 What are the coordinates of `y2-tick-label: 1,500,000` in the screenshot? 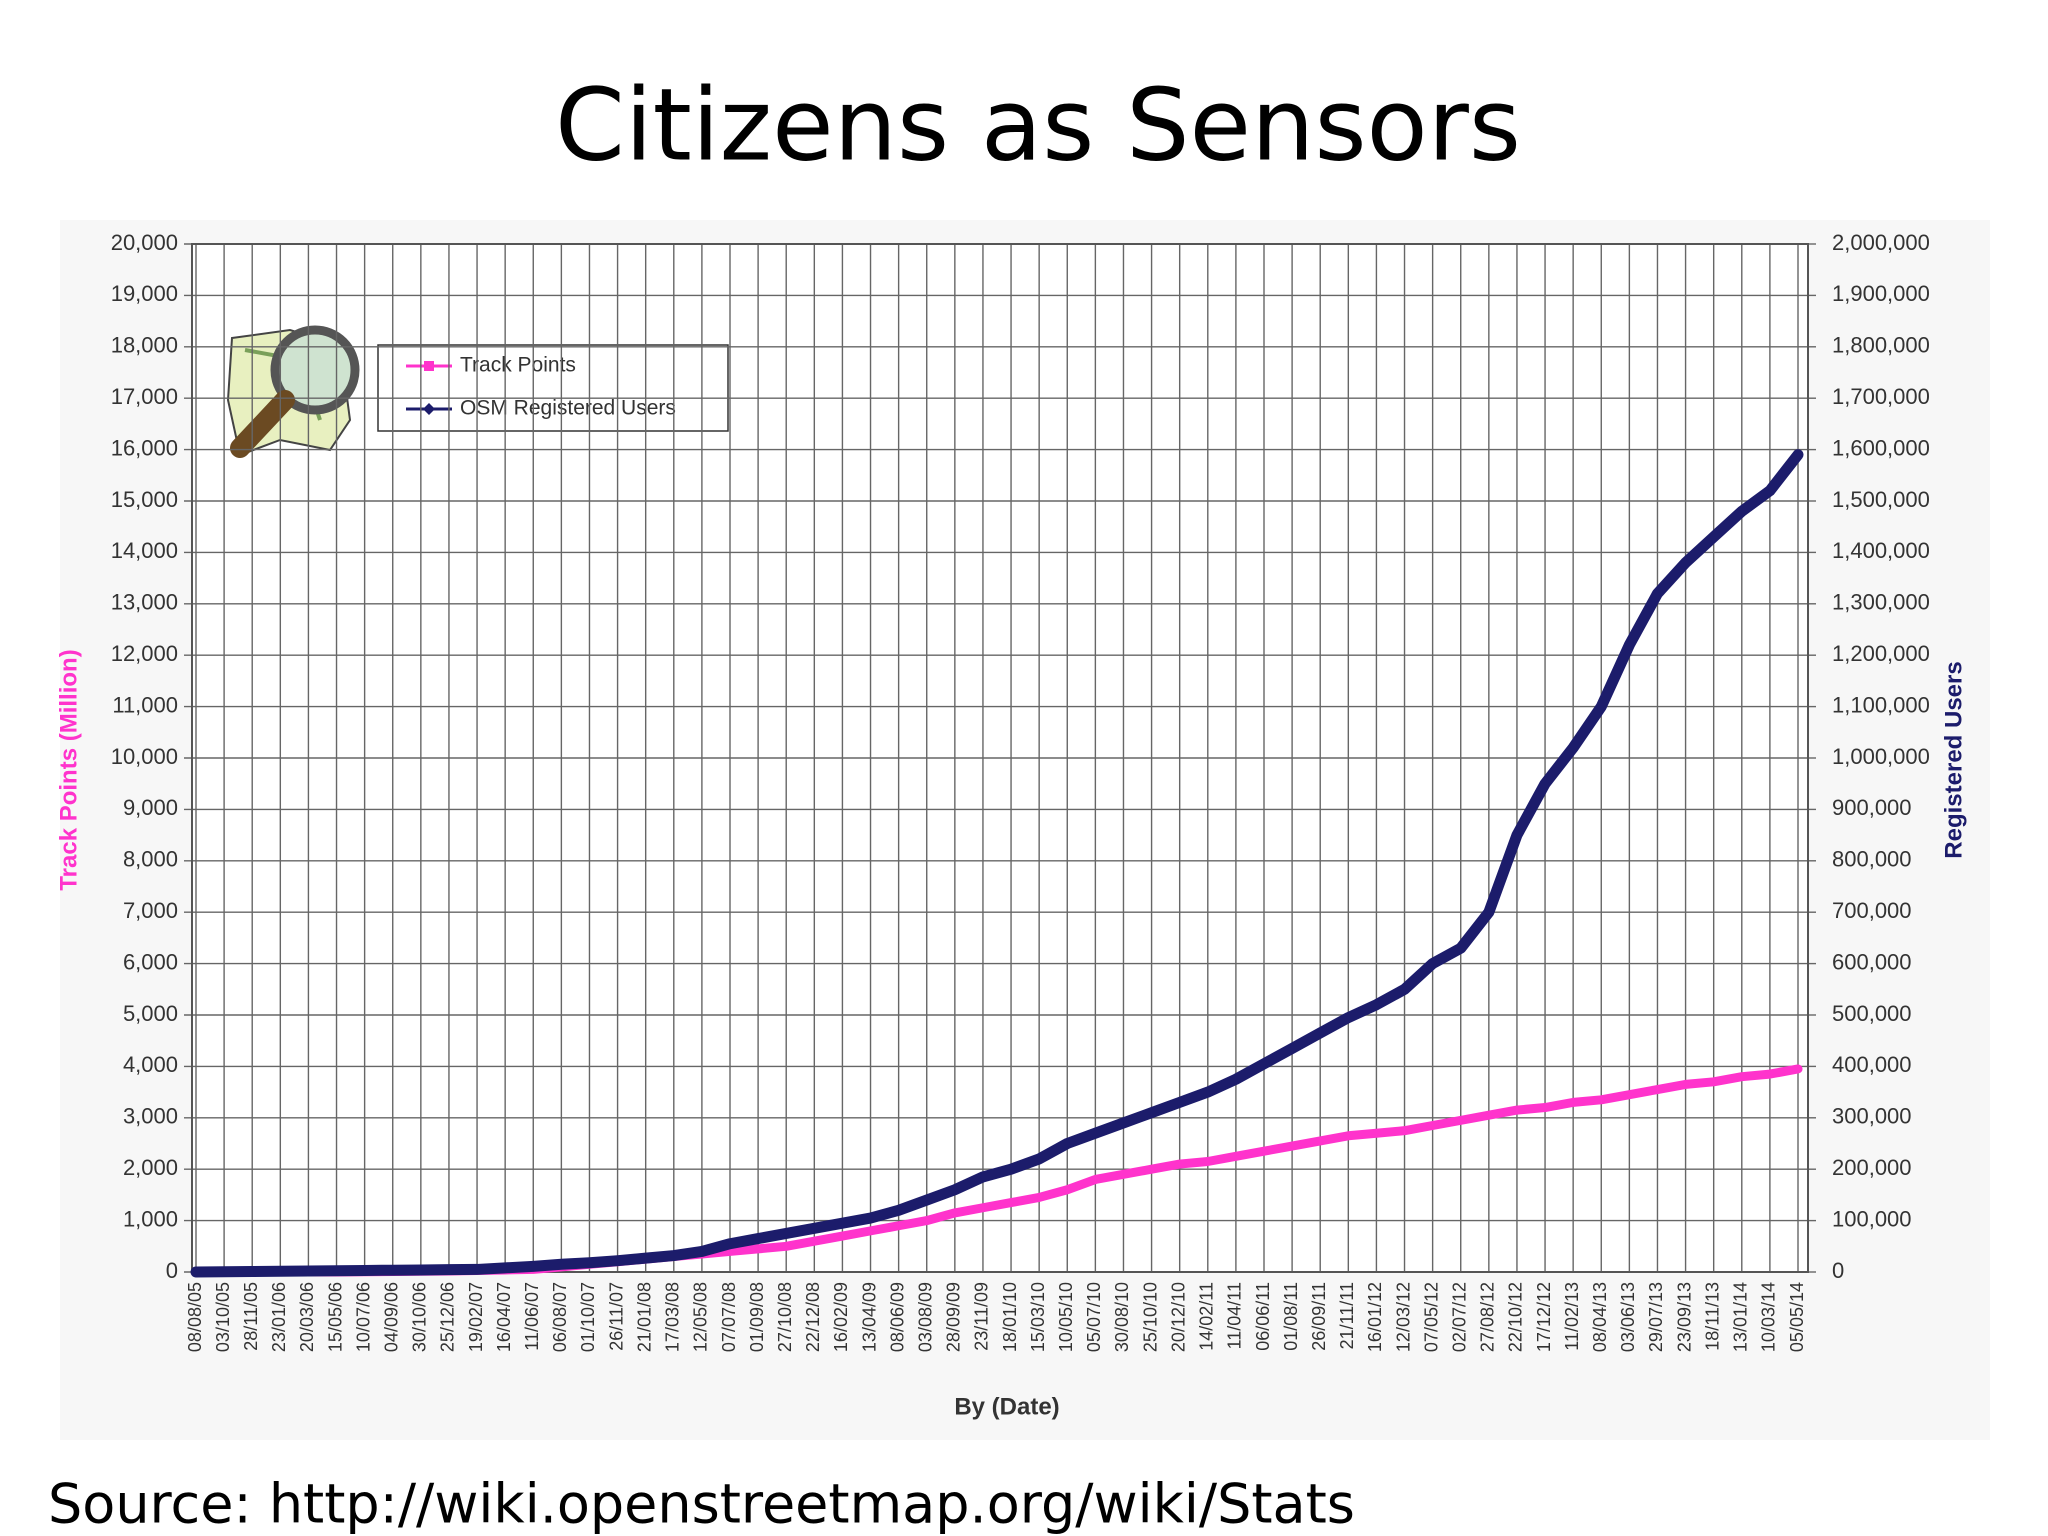 It's located at (1881, 499).